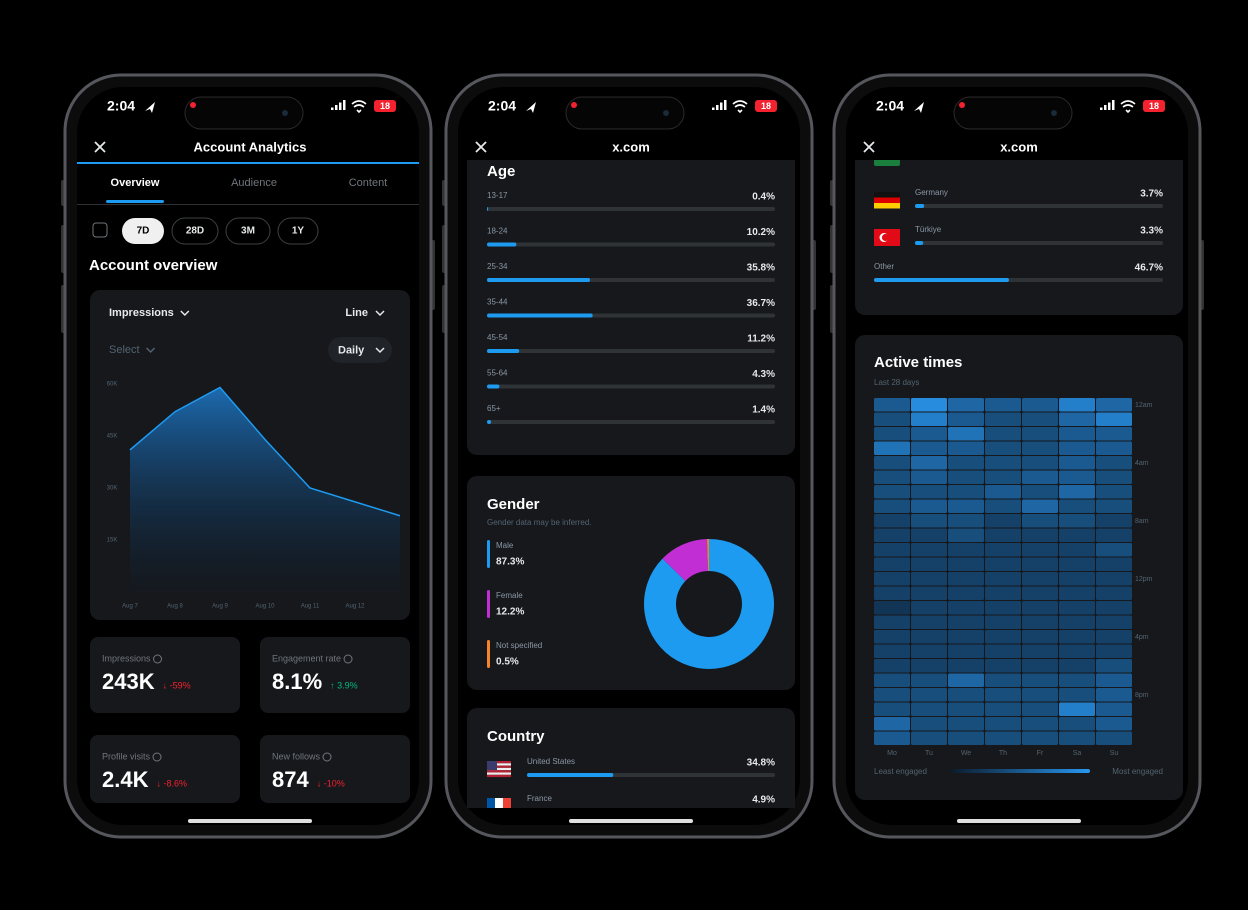 The width and height of the screenshot is (1248, 910). I want to click on row-label: Türkiye, so click(928, 229).